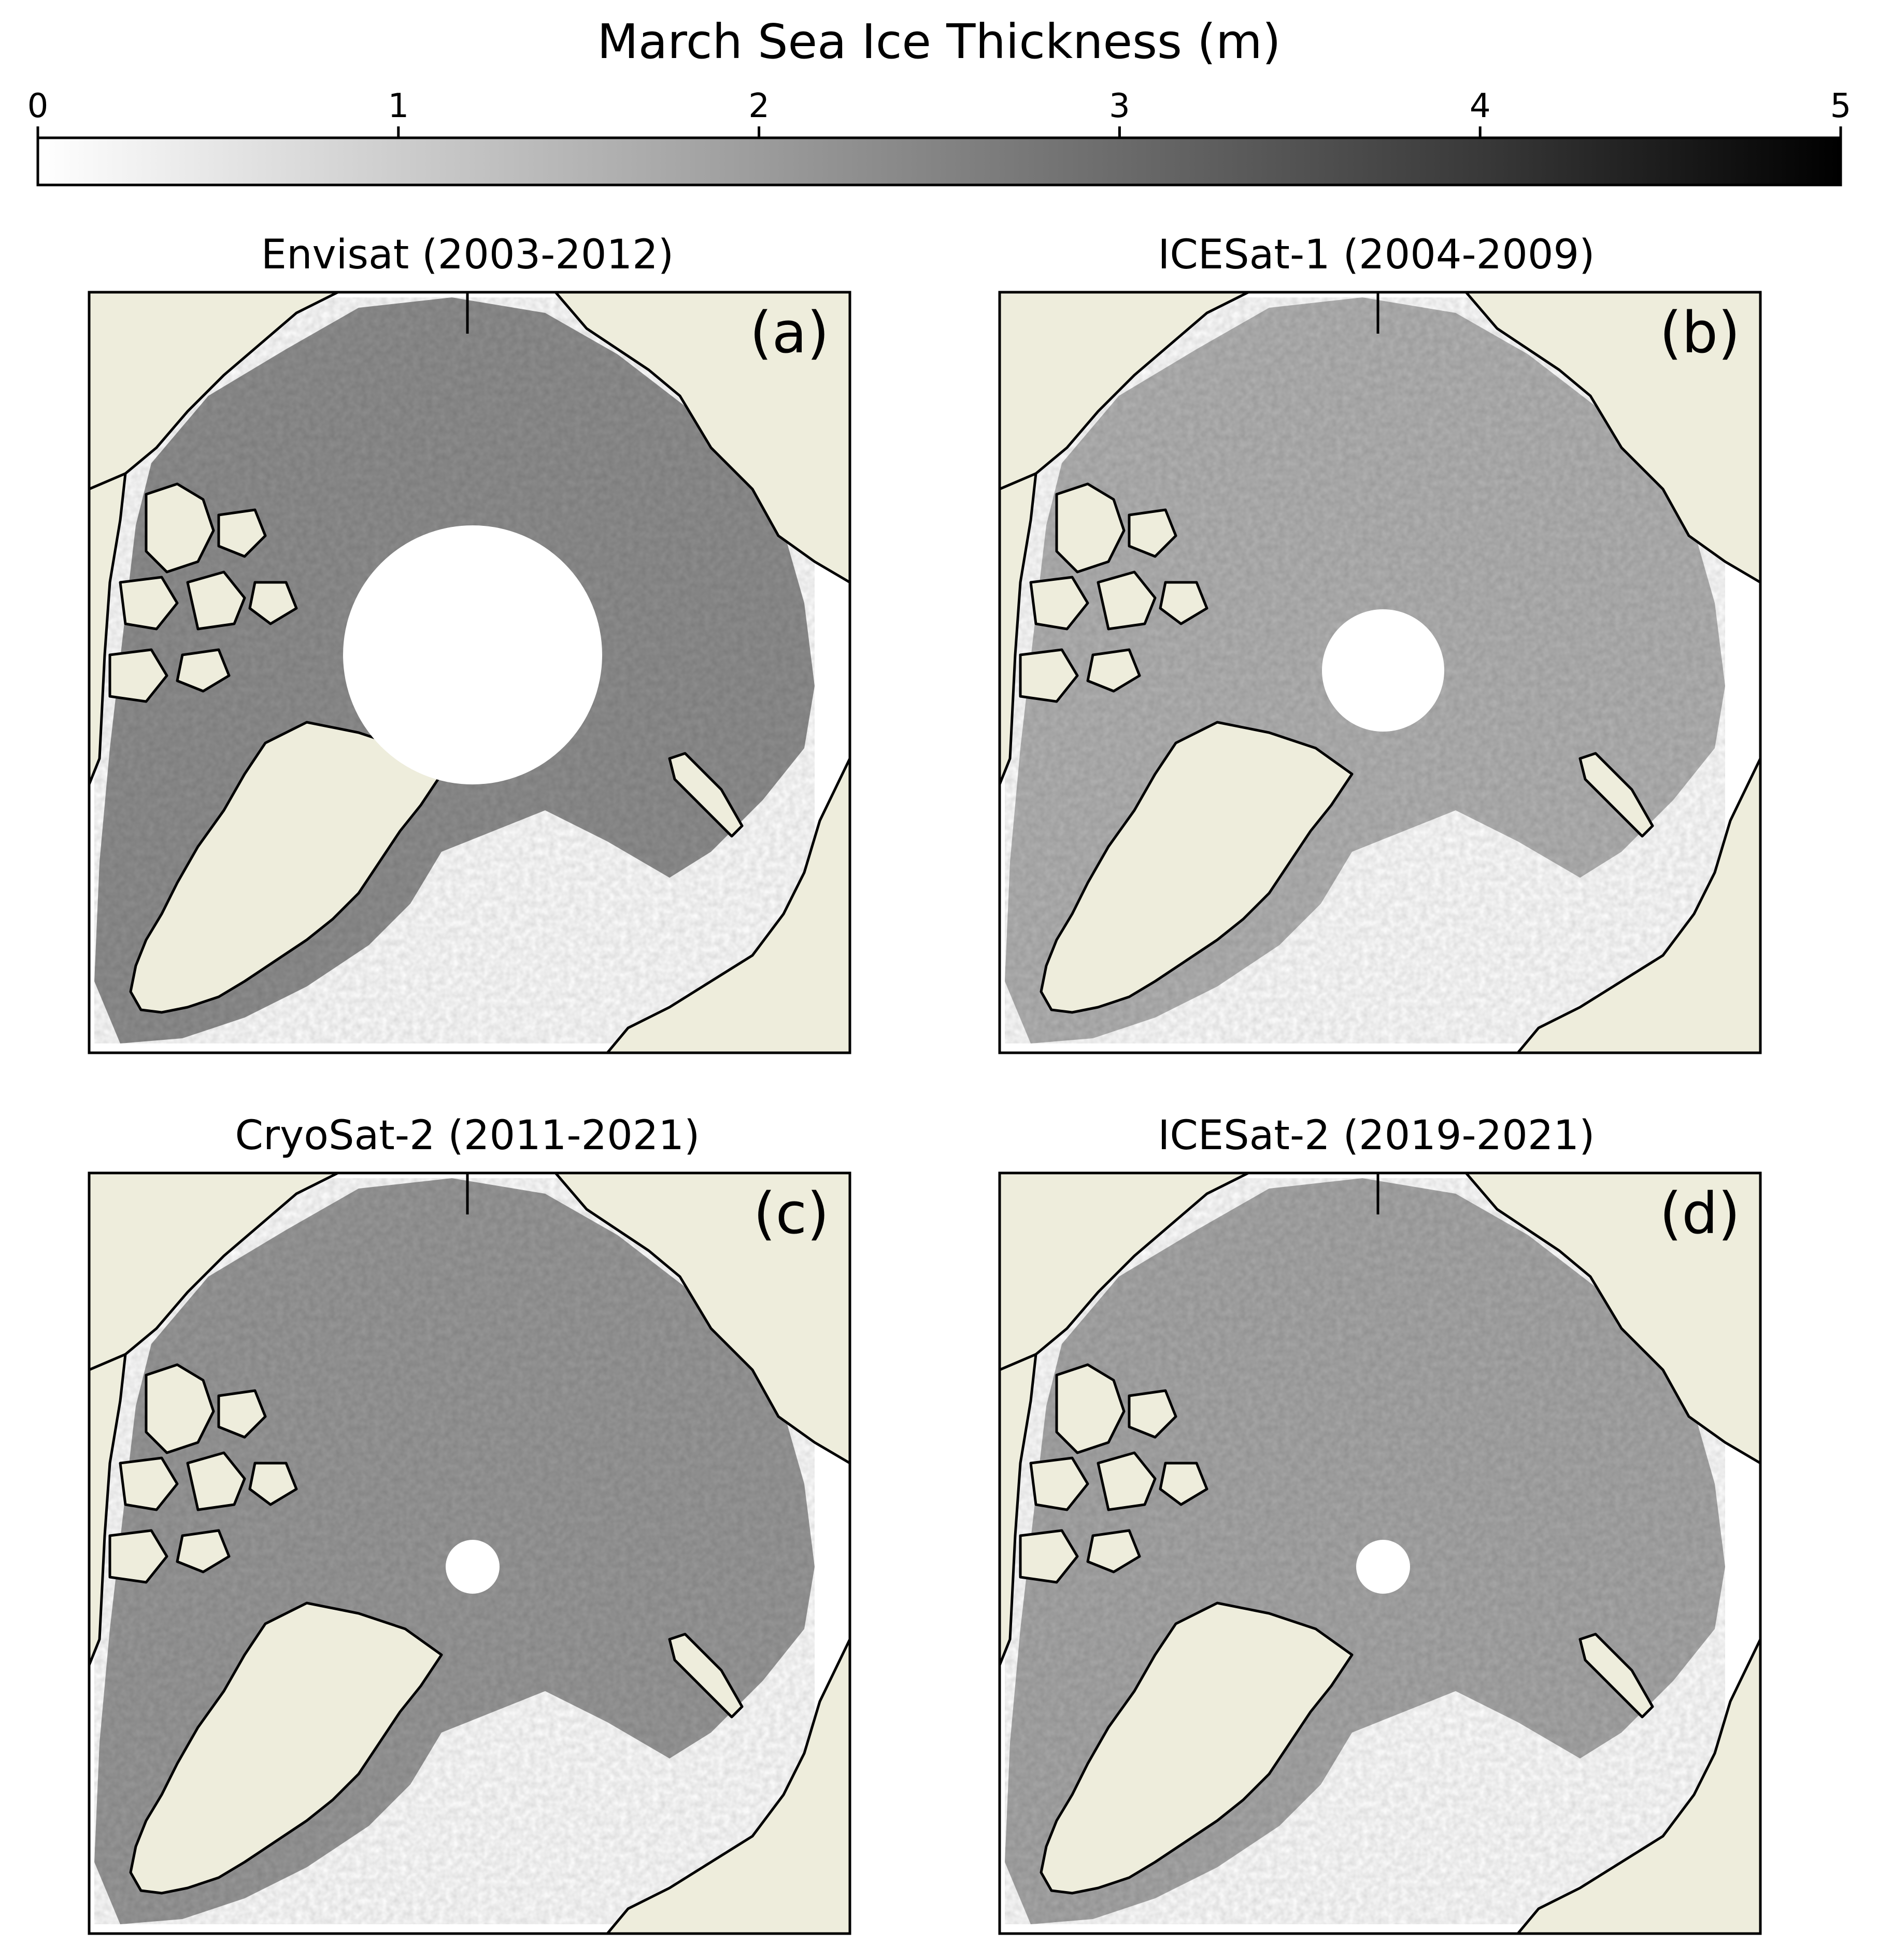  What do you see at coordinates (1377, 1136) in the screenshot?
I see `panel-d-title: ICESat-2 (2019-2021)` at bounding box center [1377, 1136].